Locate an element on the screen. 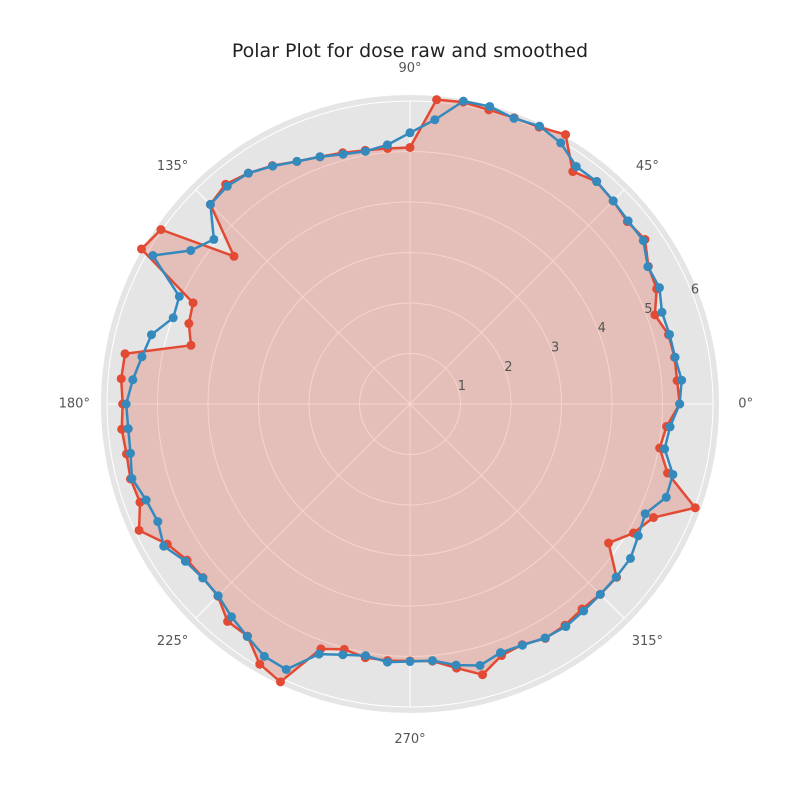 This screenshot has height=800, width=800. radial-tick-label: 6 is located at coordinates (695, 290).